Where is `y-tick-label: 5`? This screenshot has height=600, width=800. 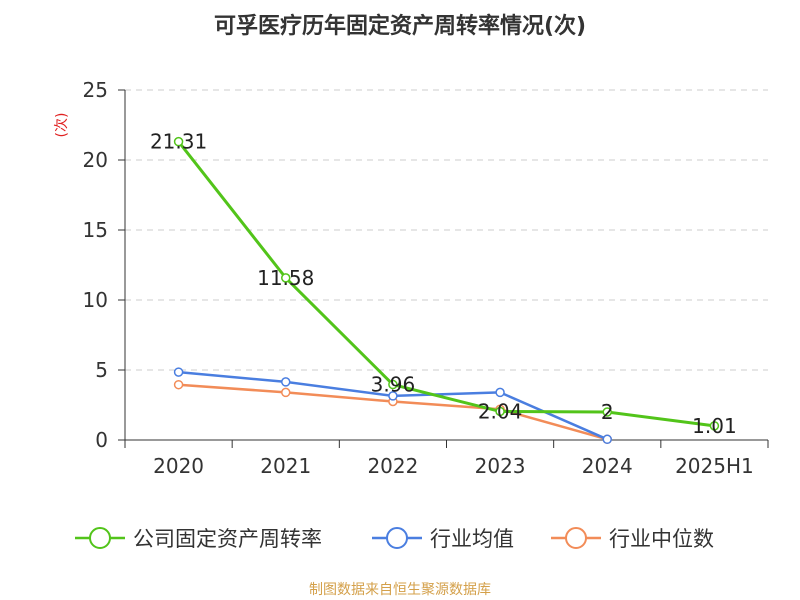
y-tick-label: 5 is located at coordinates (101, 370).